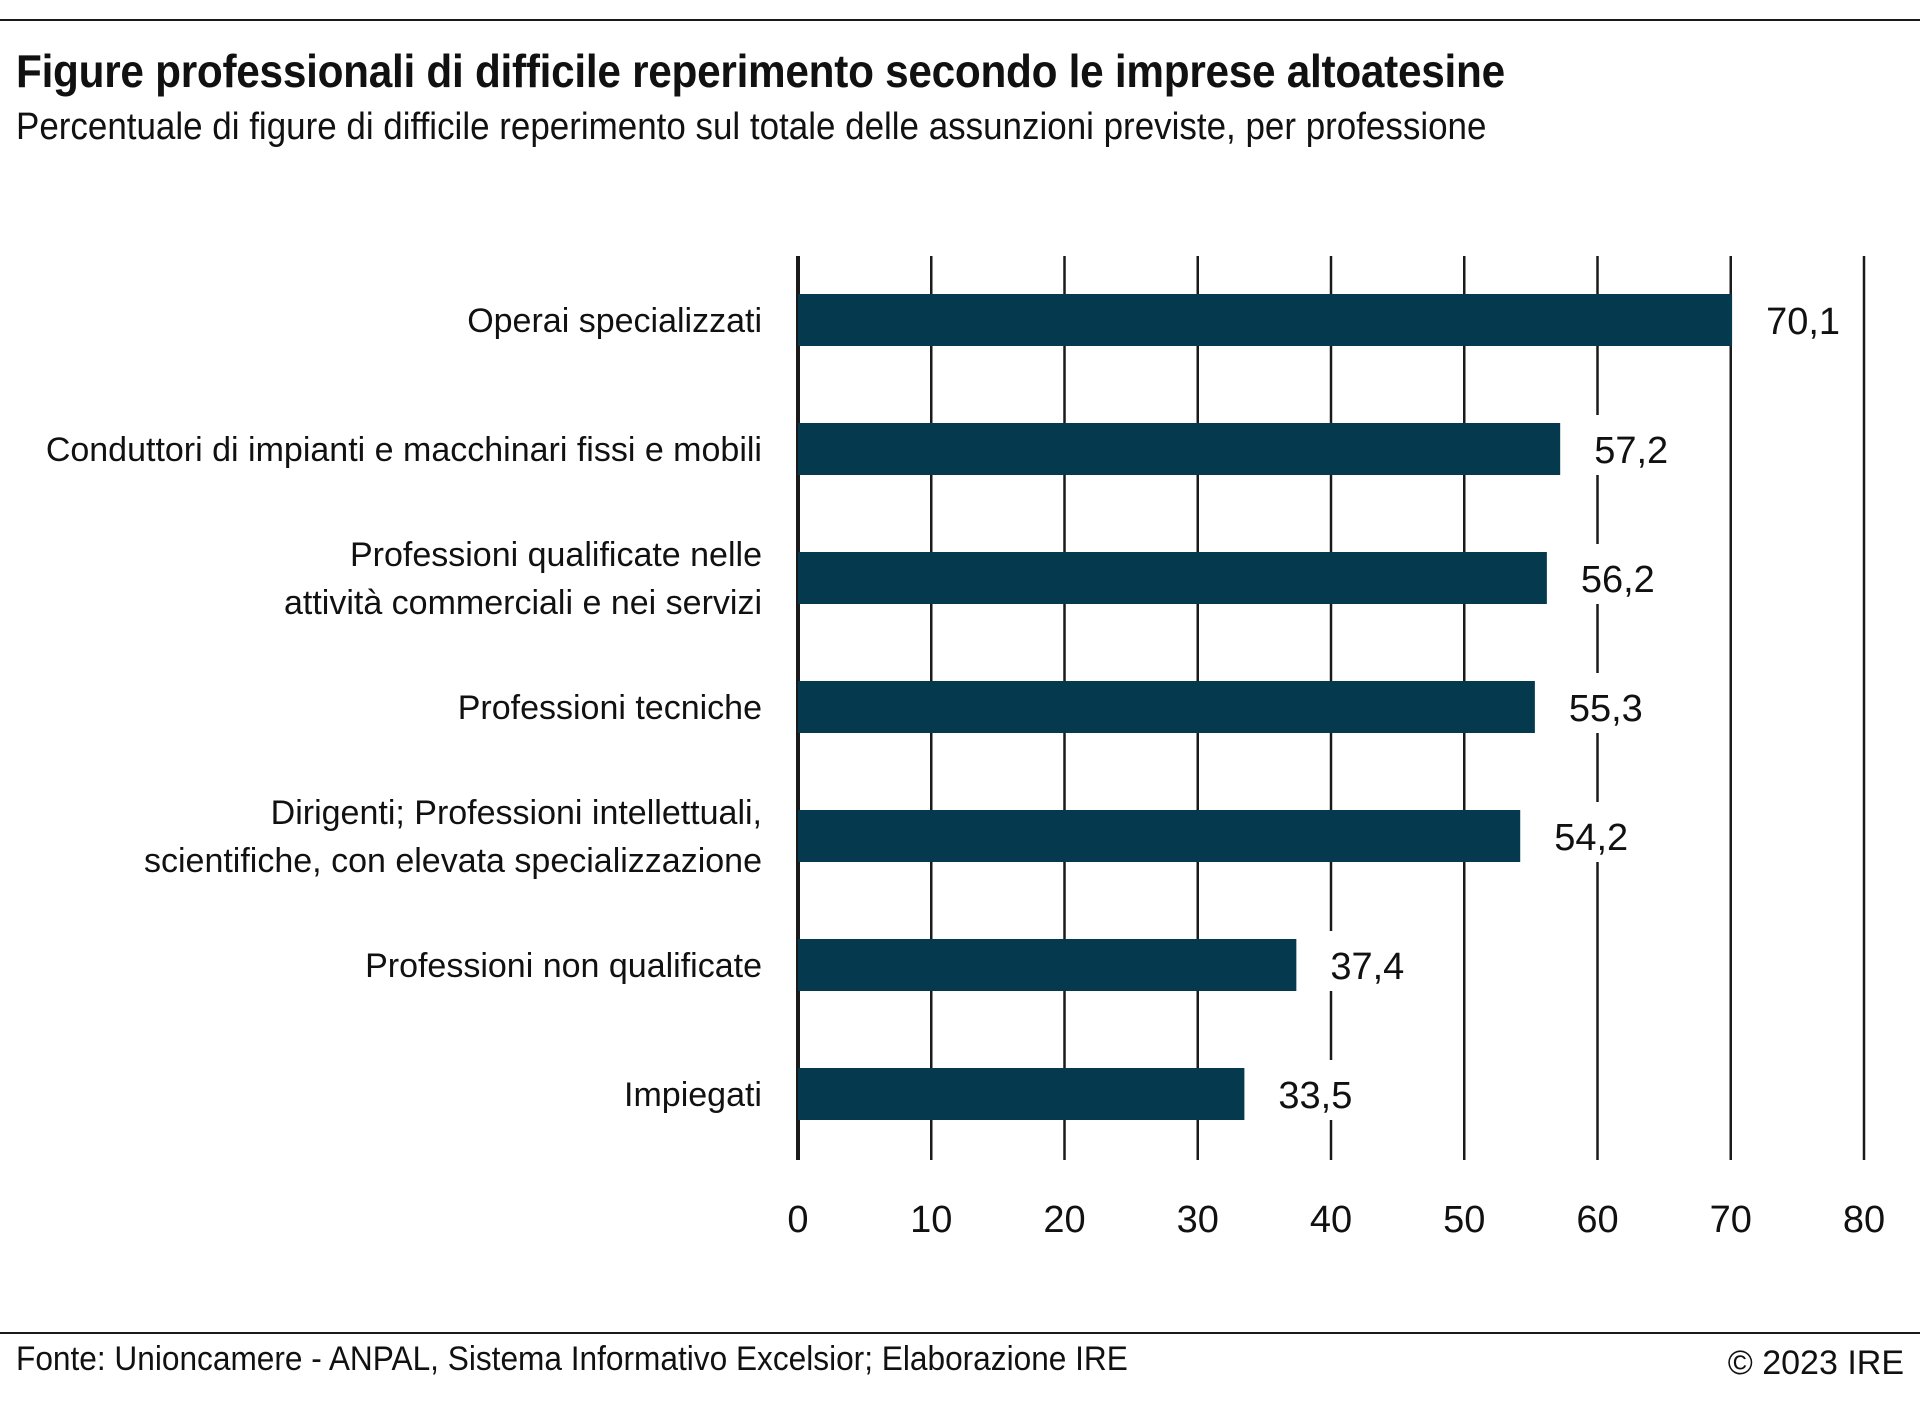 This screenshot has width=1920, height=1416. Describe the element at coordinates (556, 555) in the screenshot. I see `category-label: Professioni qualificate nelle` at that location.